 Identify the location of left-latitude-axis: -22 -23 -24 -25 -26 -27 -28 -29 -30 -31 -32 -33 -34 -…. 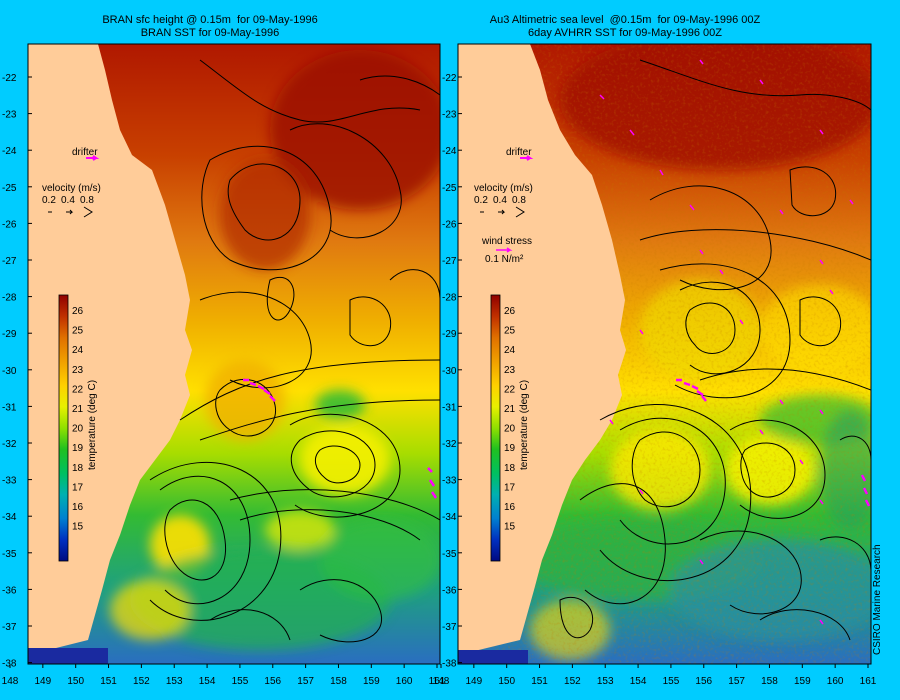
(17, 371).